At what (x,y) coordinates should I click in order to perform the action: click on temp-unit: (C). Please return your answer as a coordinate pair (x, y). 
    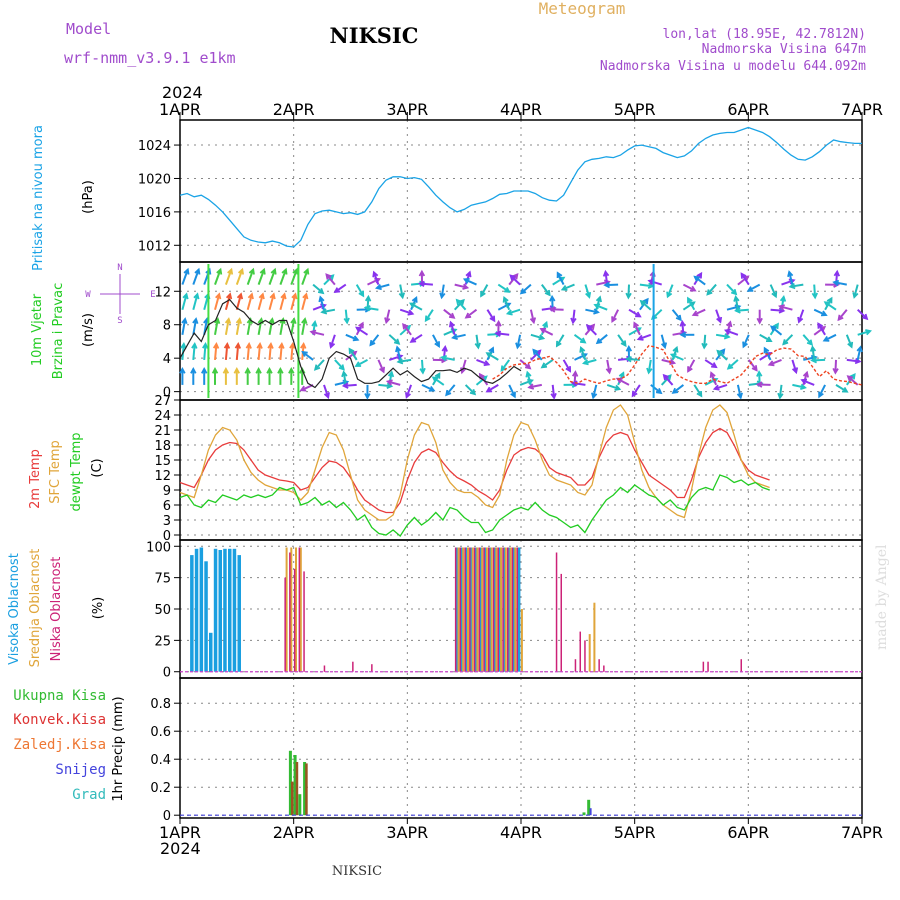
    Looking at the image, I should click on (97, 467).